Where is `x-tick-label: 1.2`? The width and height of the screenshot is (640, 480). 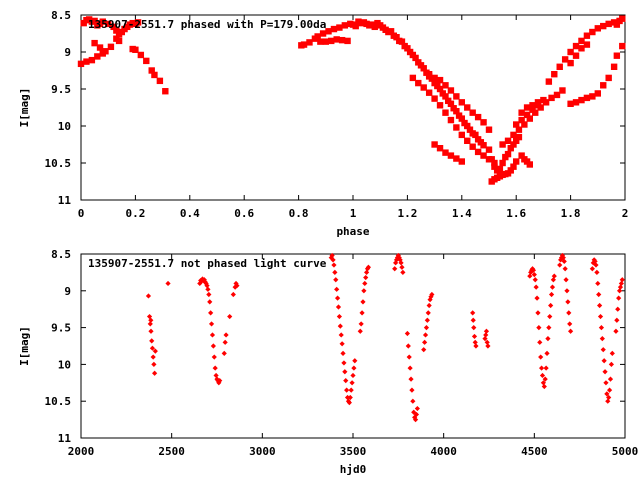
x-tick-label: 1.2 is located at coordinates (407, 213).